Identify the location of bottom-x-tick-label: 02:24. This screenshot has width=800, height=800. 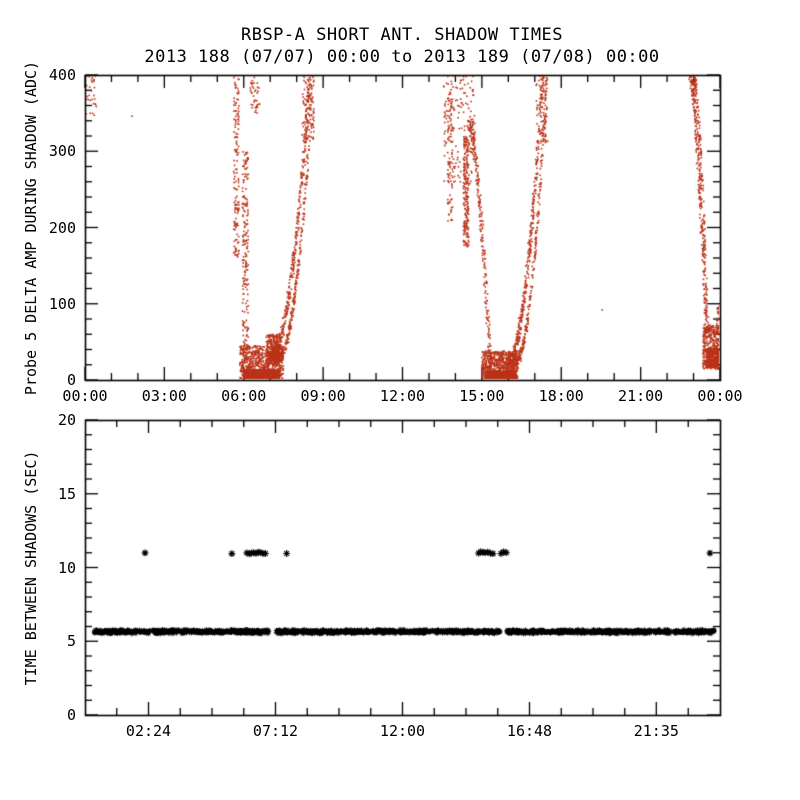
(148, 731).